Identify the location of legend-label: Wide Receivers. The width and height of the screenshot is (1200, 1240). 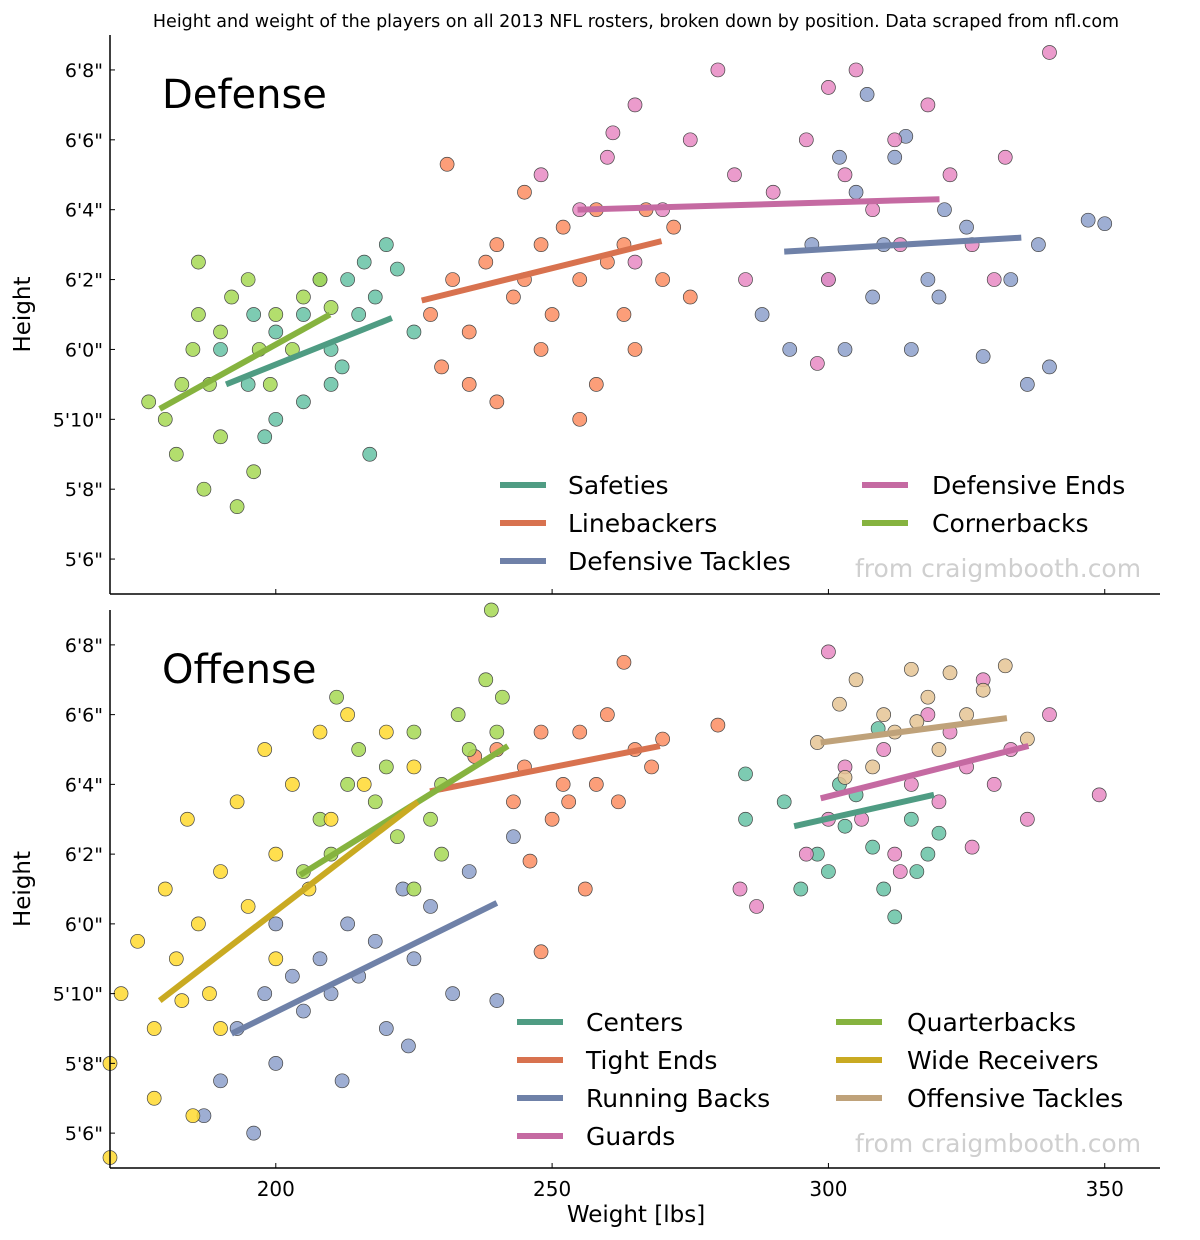
(1003, 1060).